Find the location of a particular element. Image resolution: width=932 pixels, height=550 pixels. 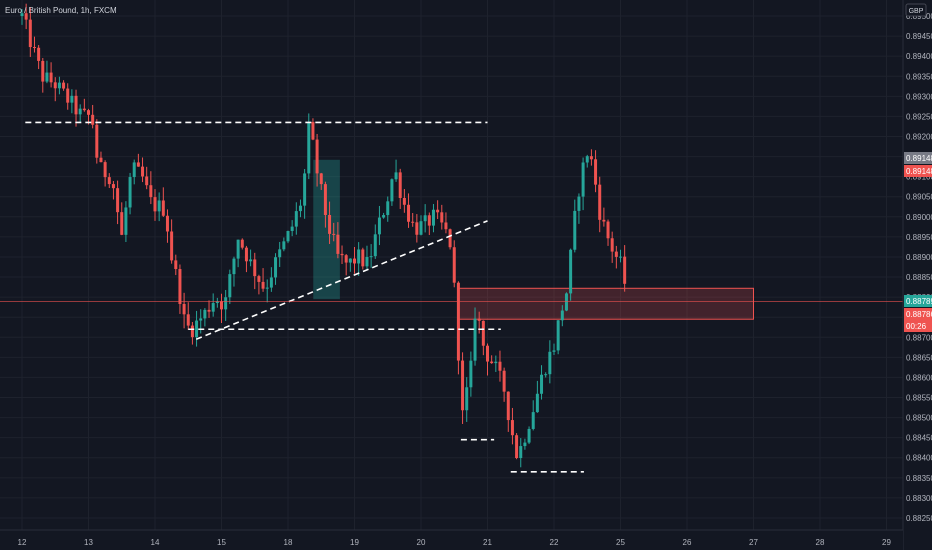

time-tick-label: 28 is located at coordinates (820, 542).